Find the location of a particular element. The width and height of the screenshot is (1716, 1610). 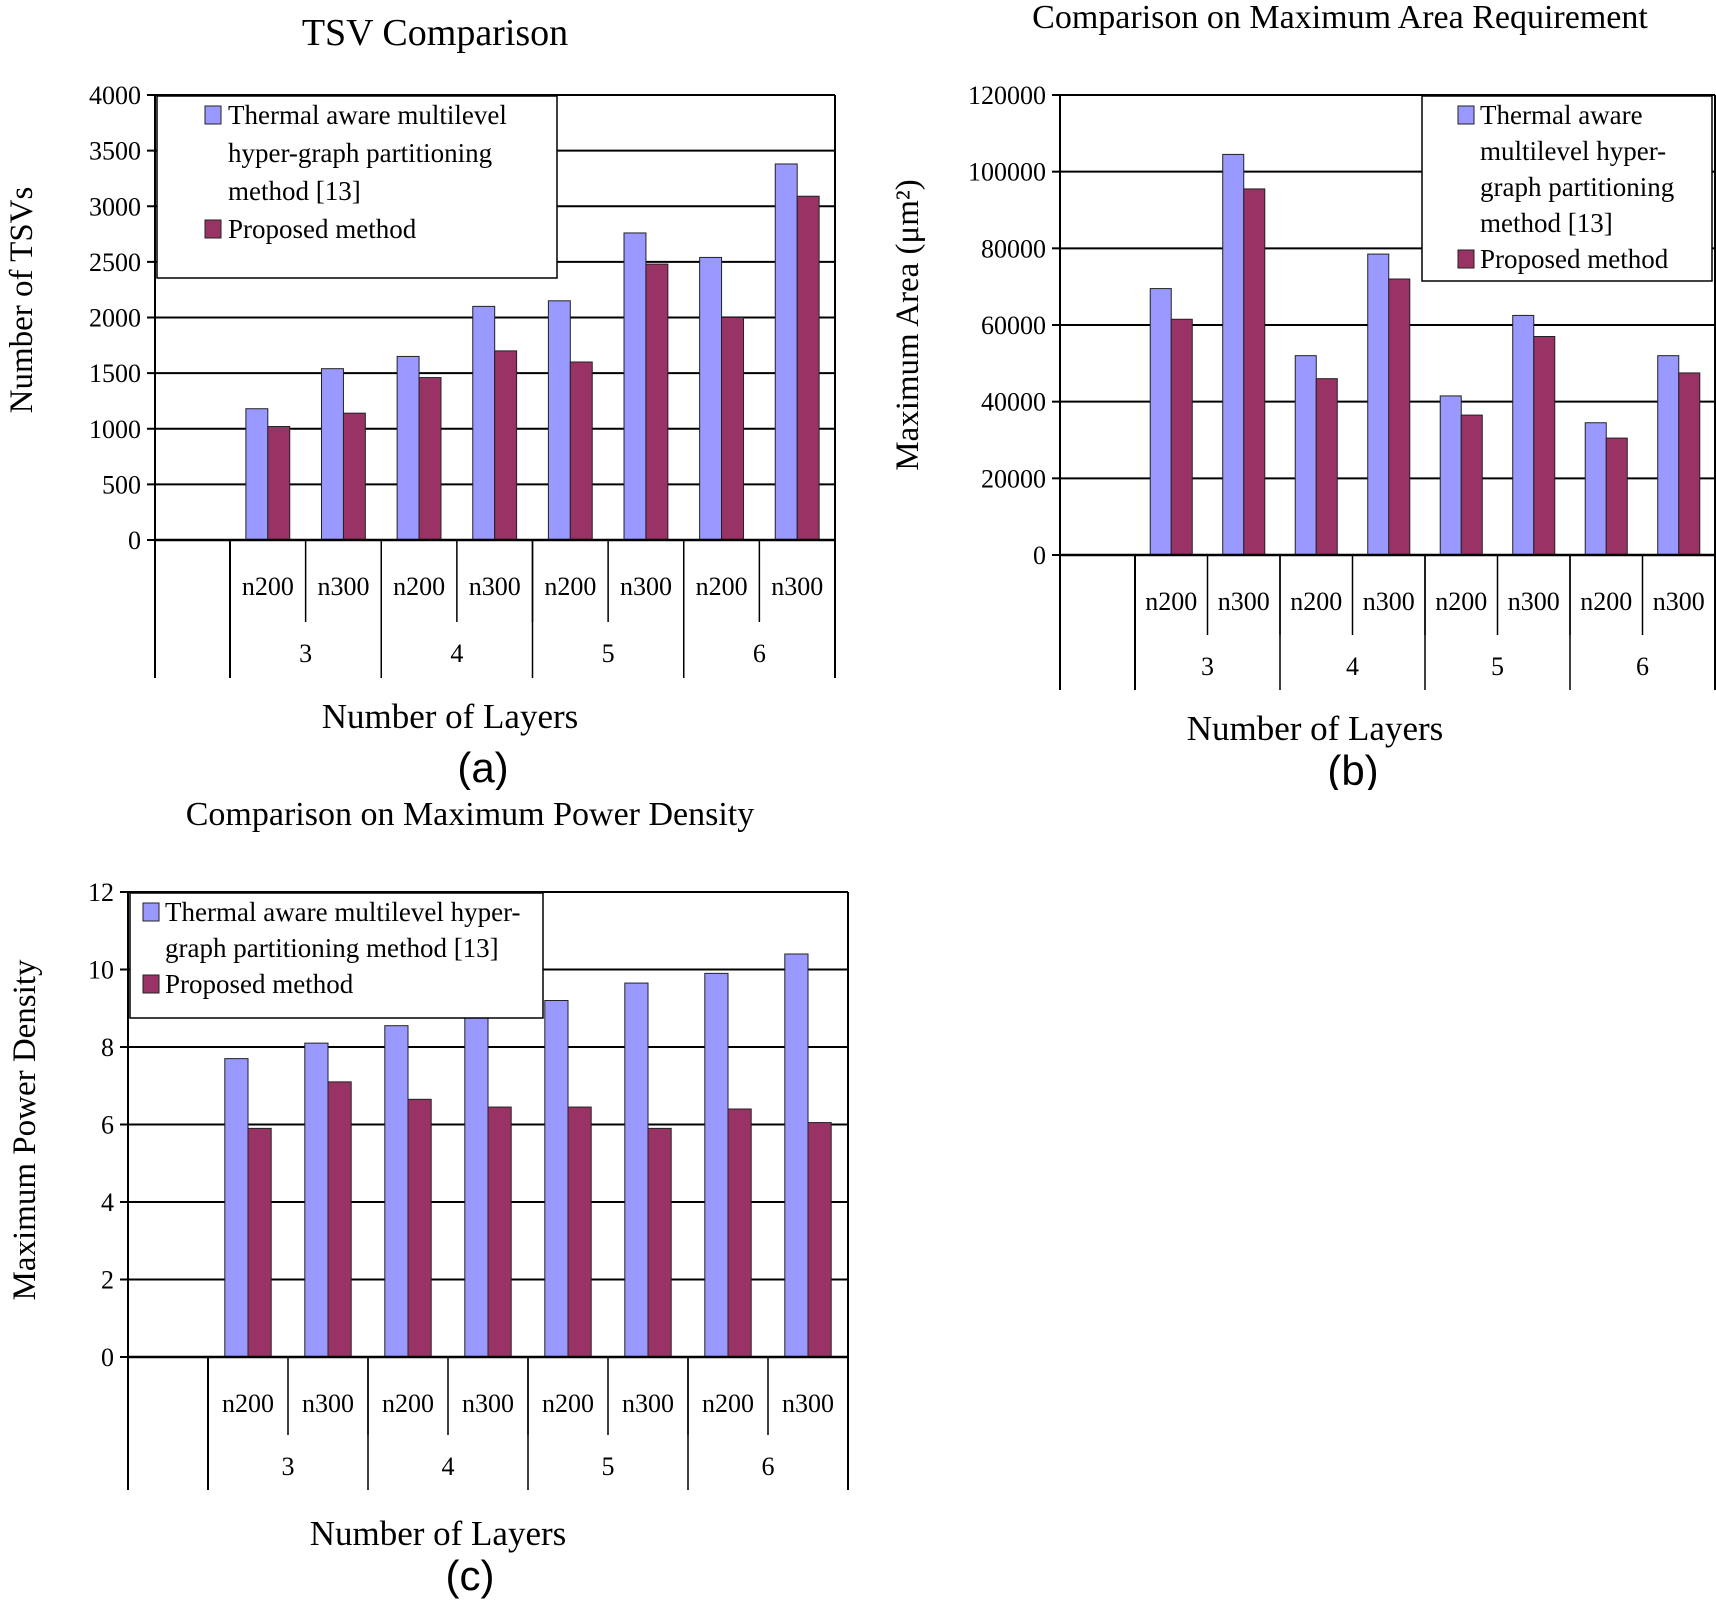

y-tick-label: 1500 is located at coordinates (115, 373).